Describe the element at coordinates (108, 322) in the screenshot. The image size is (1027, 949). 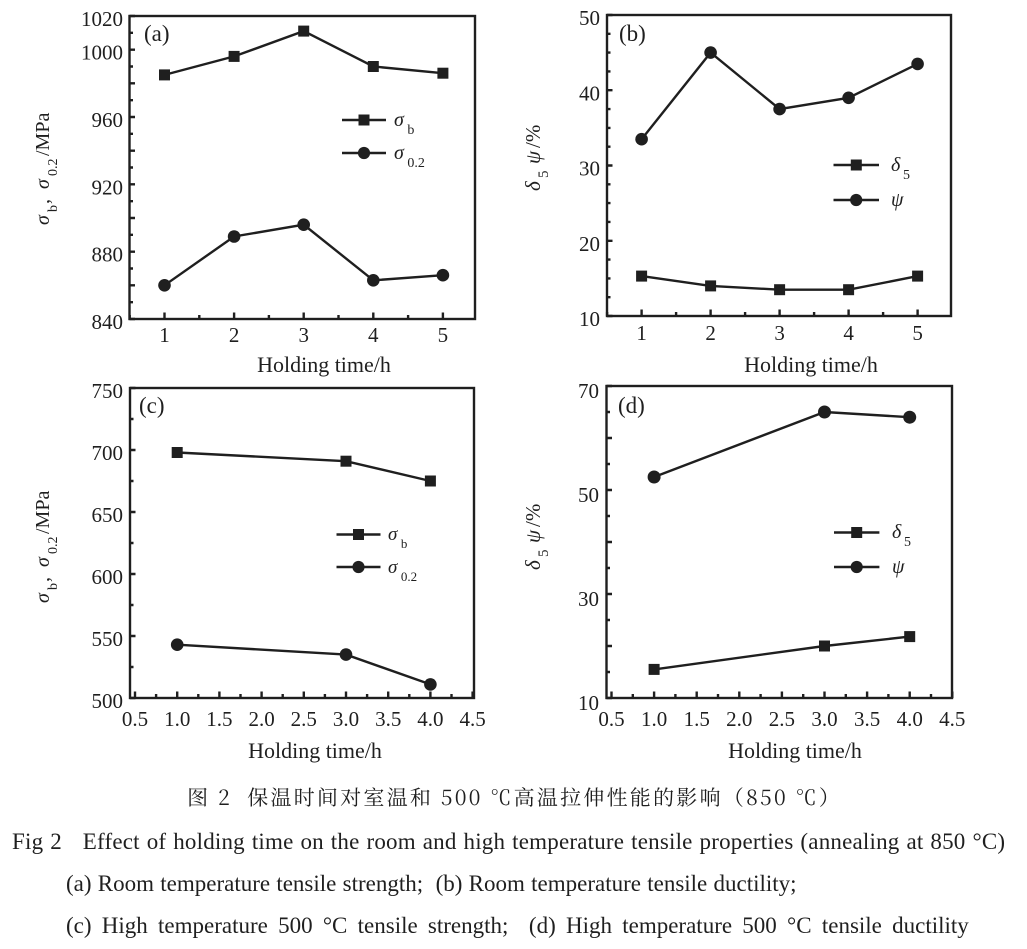
I see `svg-text: 840` at that location.